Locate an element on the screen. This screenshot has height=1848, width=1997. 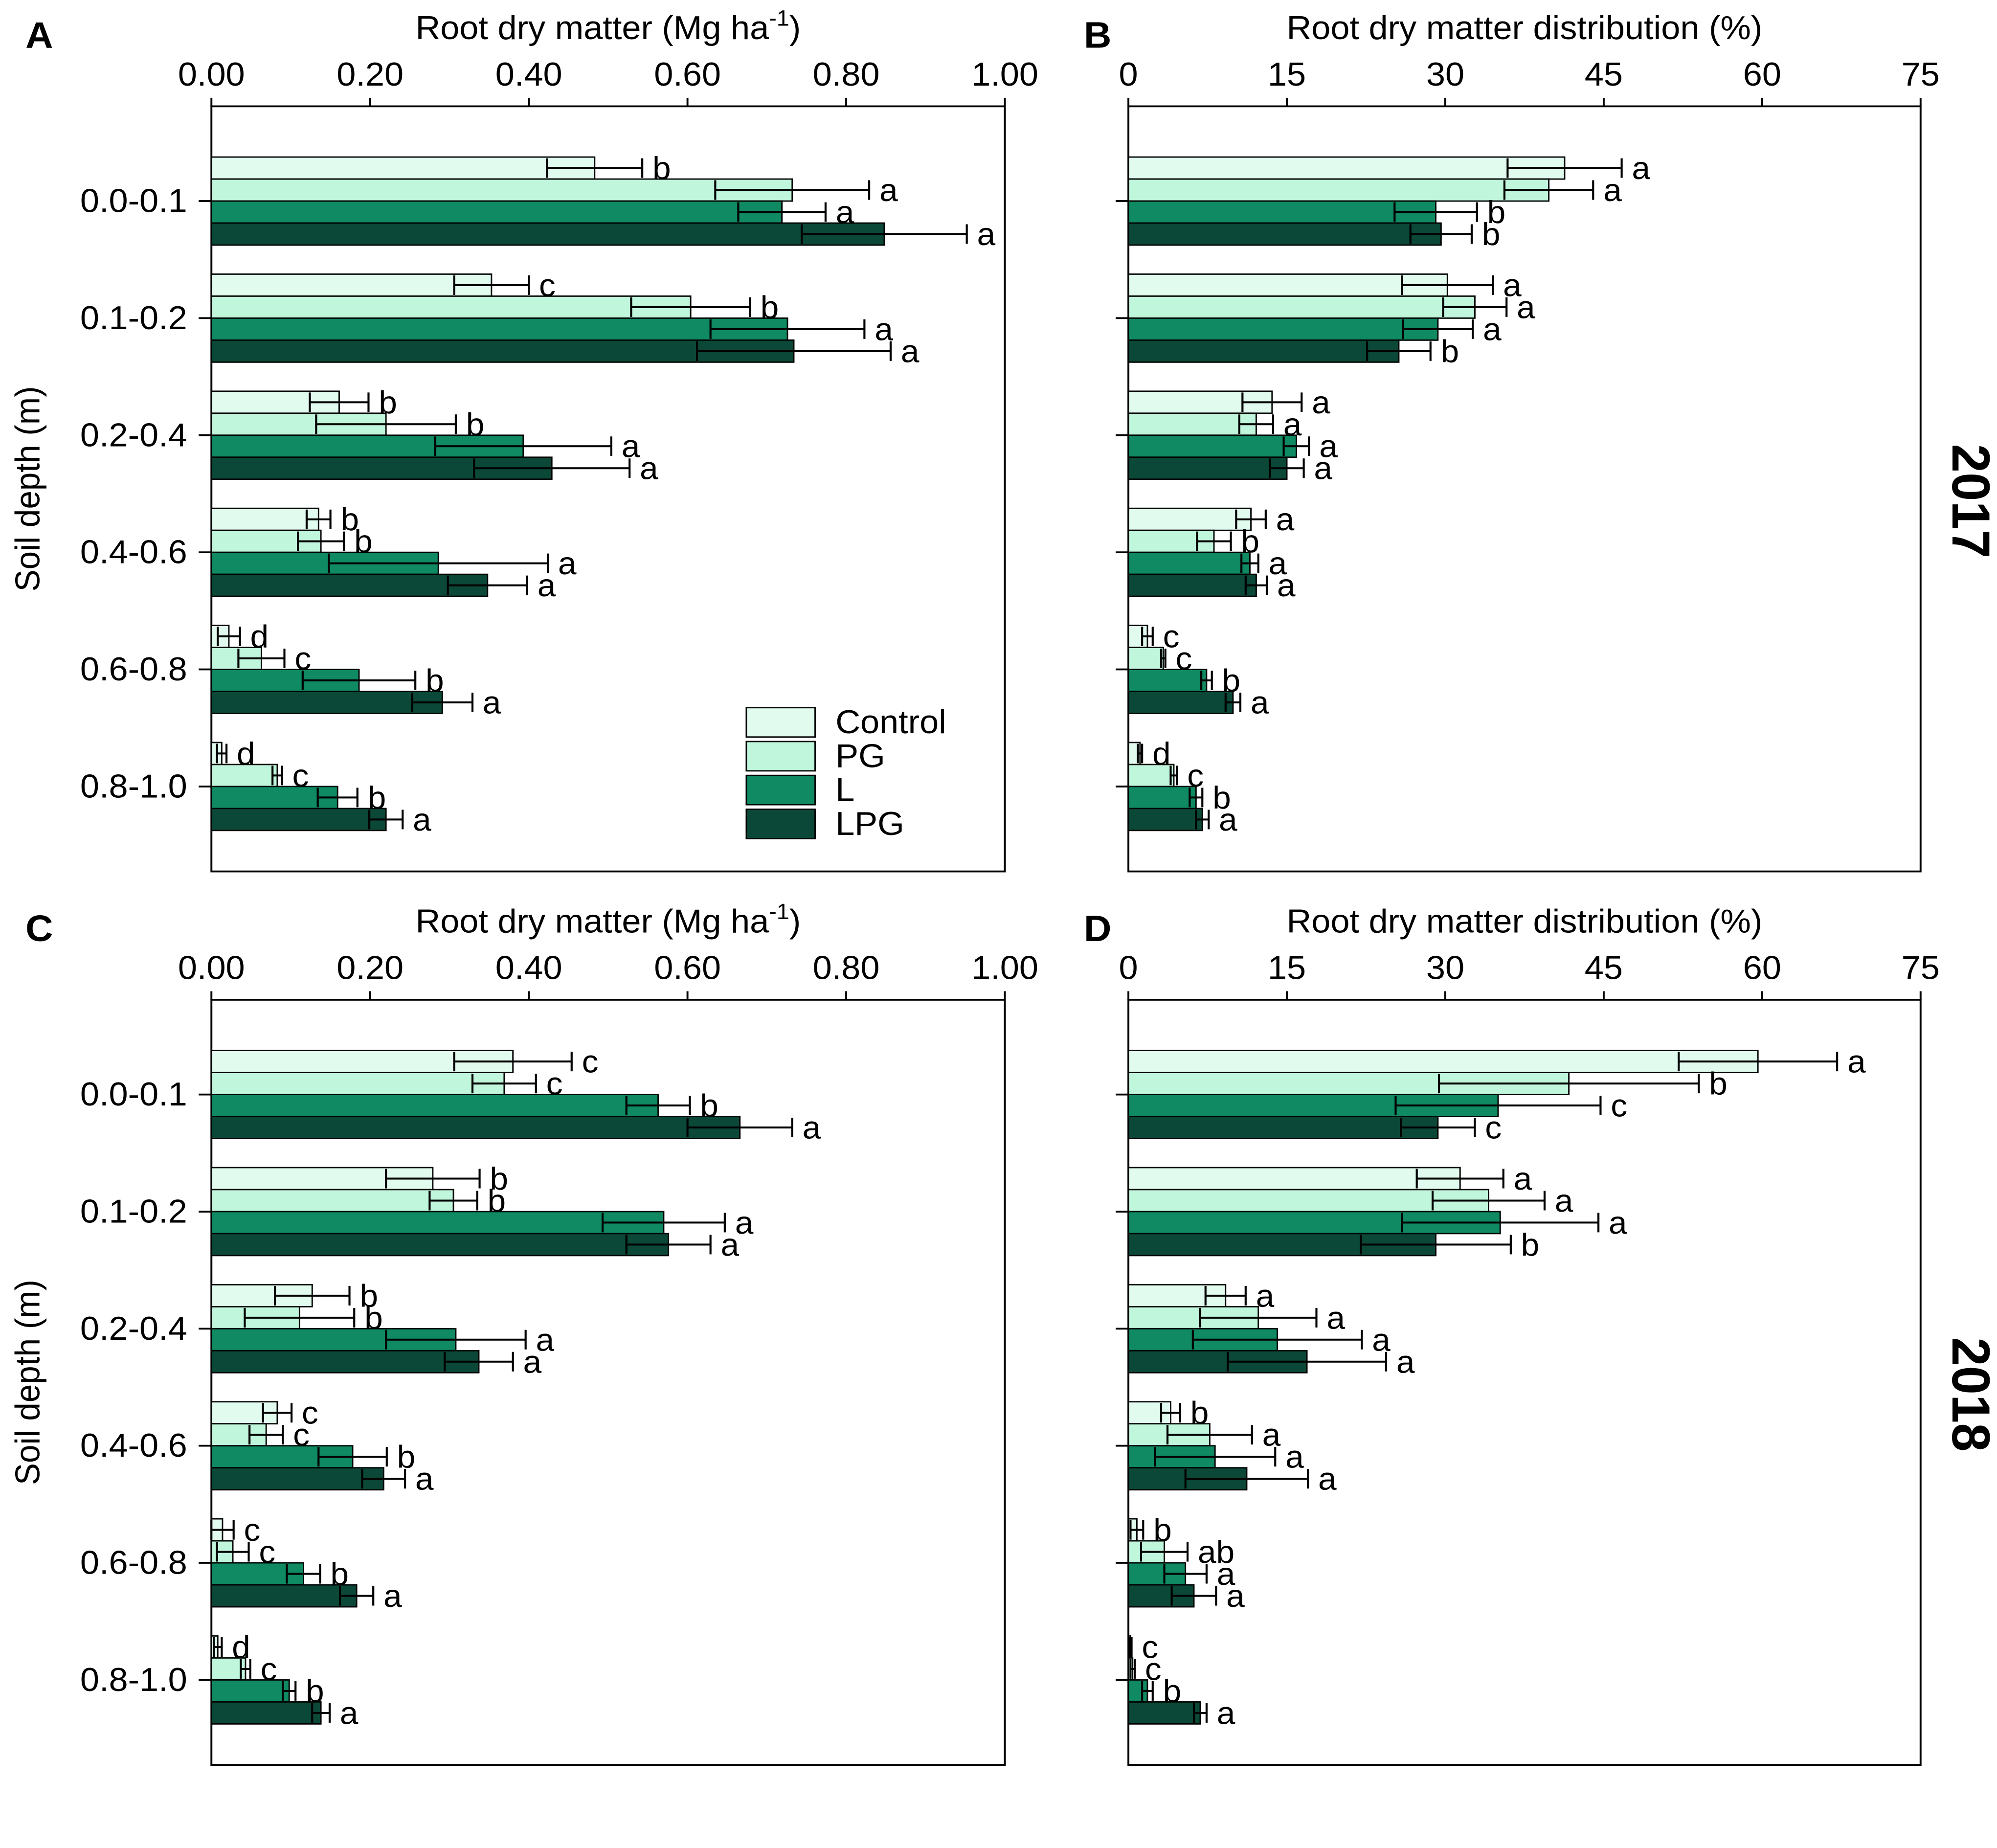
x-tick-label: 0.00 is located at coordinates (212, 74).